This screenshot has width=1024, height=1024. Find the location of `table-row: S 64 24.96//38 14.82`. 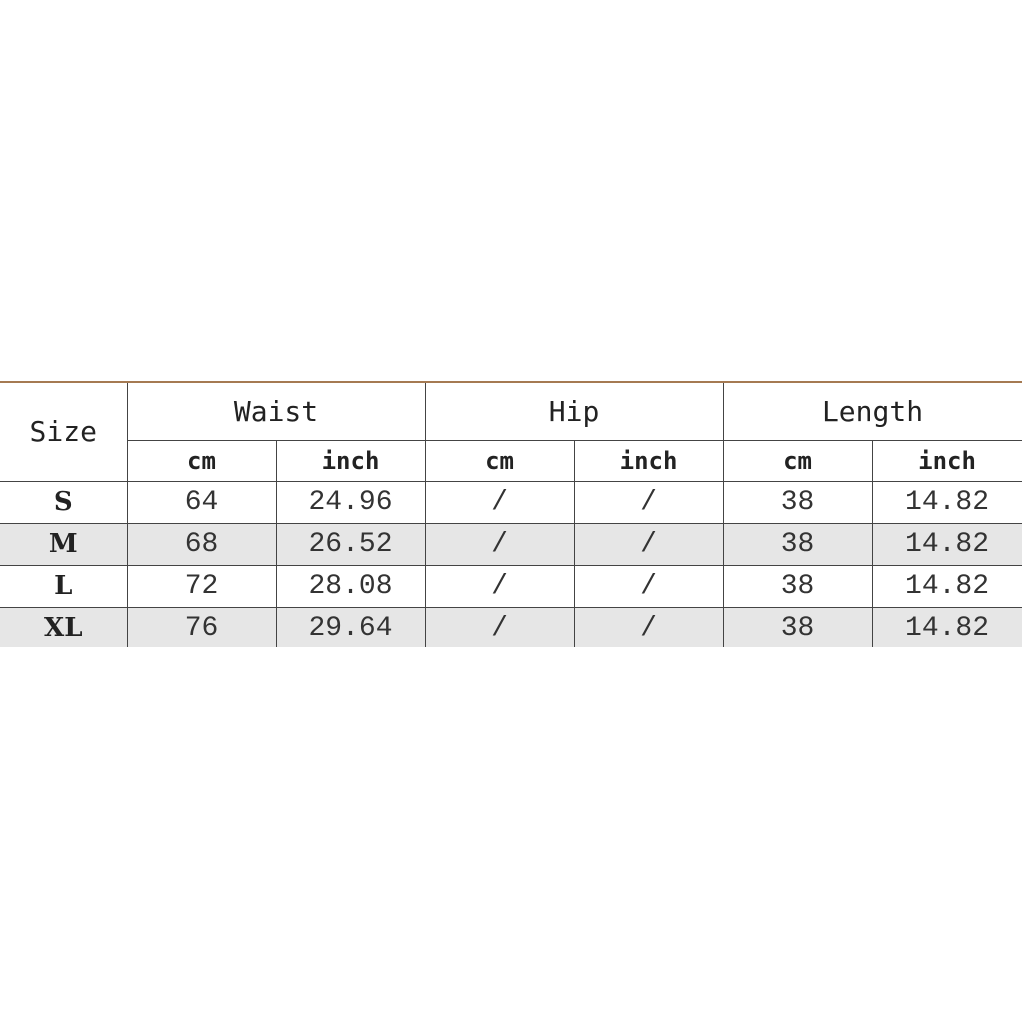

table-row: S 64 24.96//38 14.82 is located at coordinates (511, 502).